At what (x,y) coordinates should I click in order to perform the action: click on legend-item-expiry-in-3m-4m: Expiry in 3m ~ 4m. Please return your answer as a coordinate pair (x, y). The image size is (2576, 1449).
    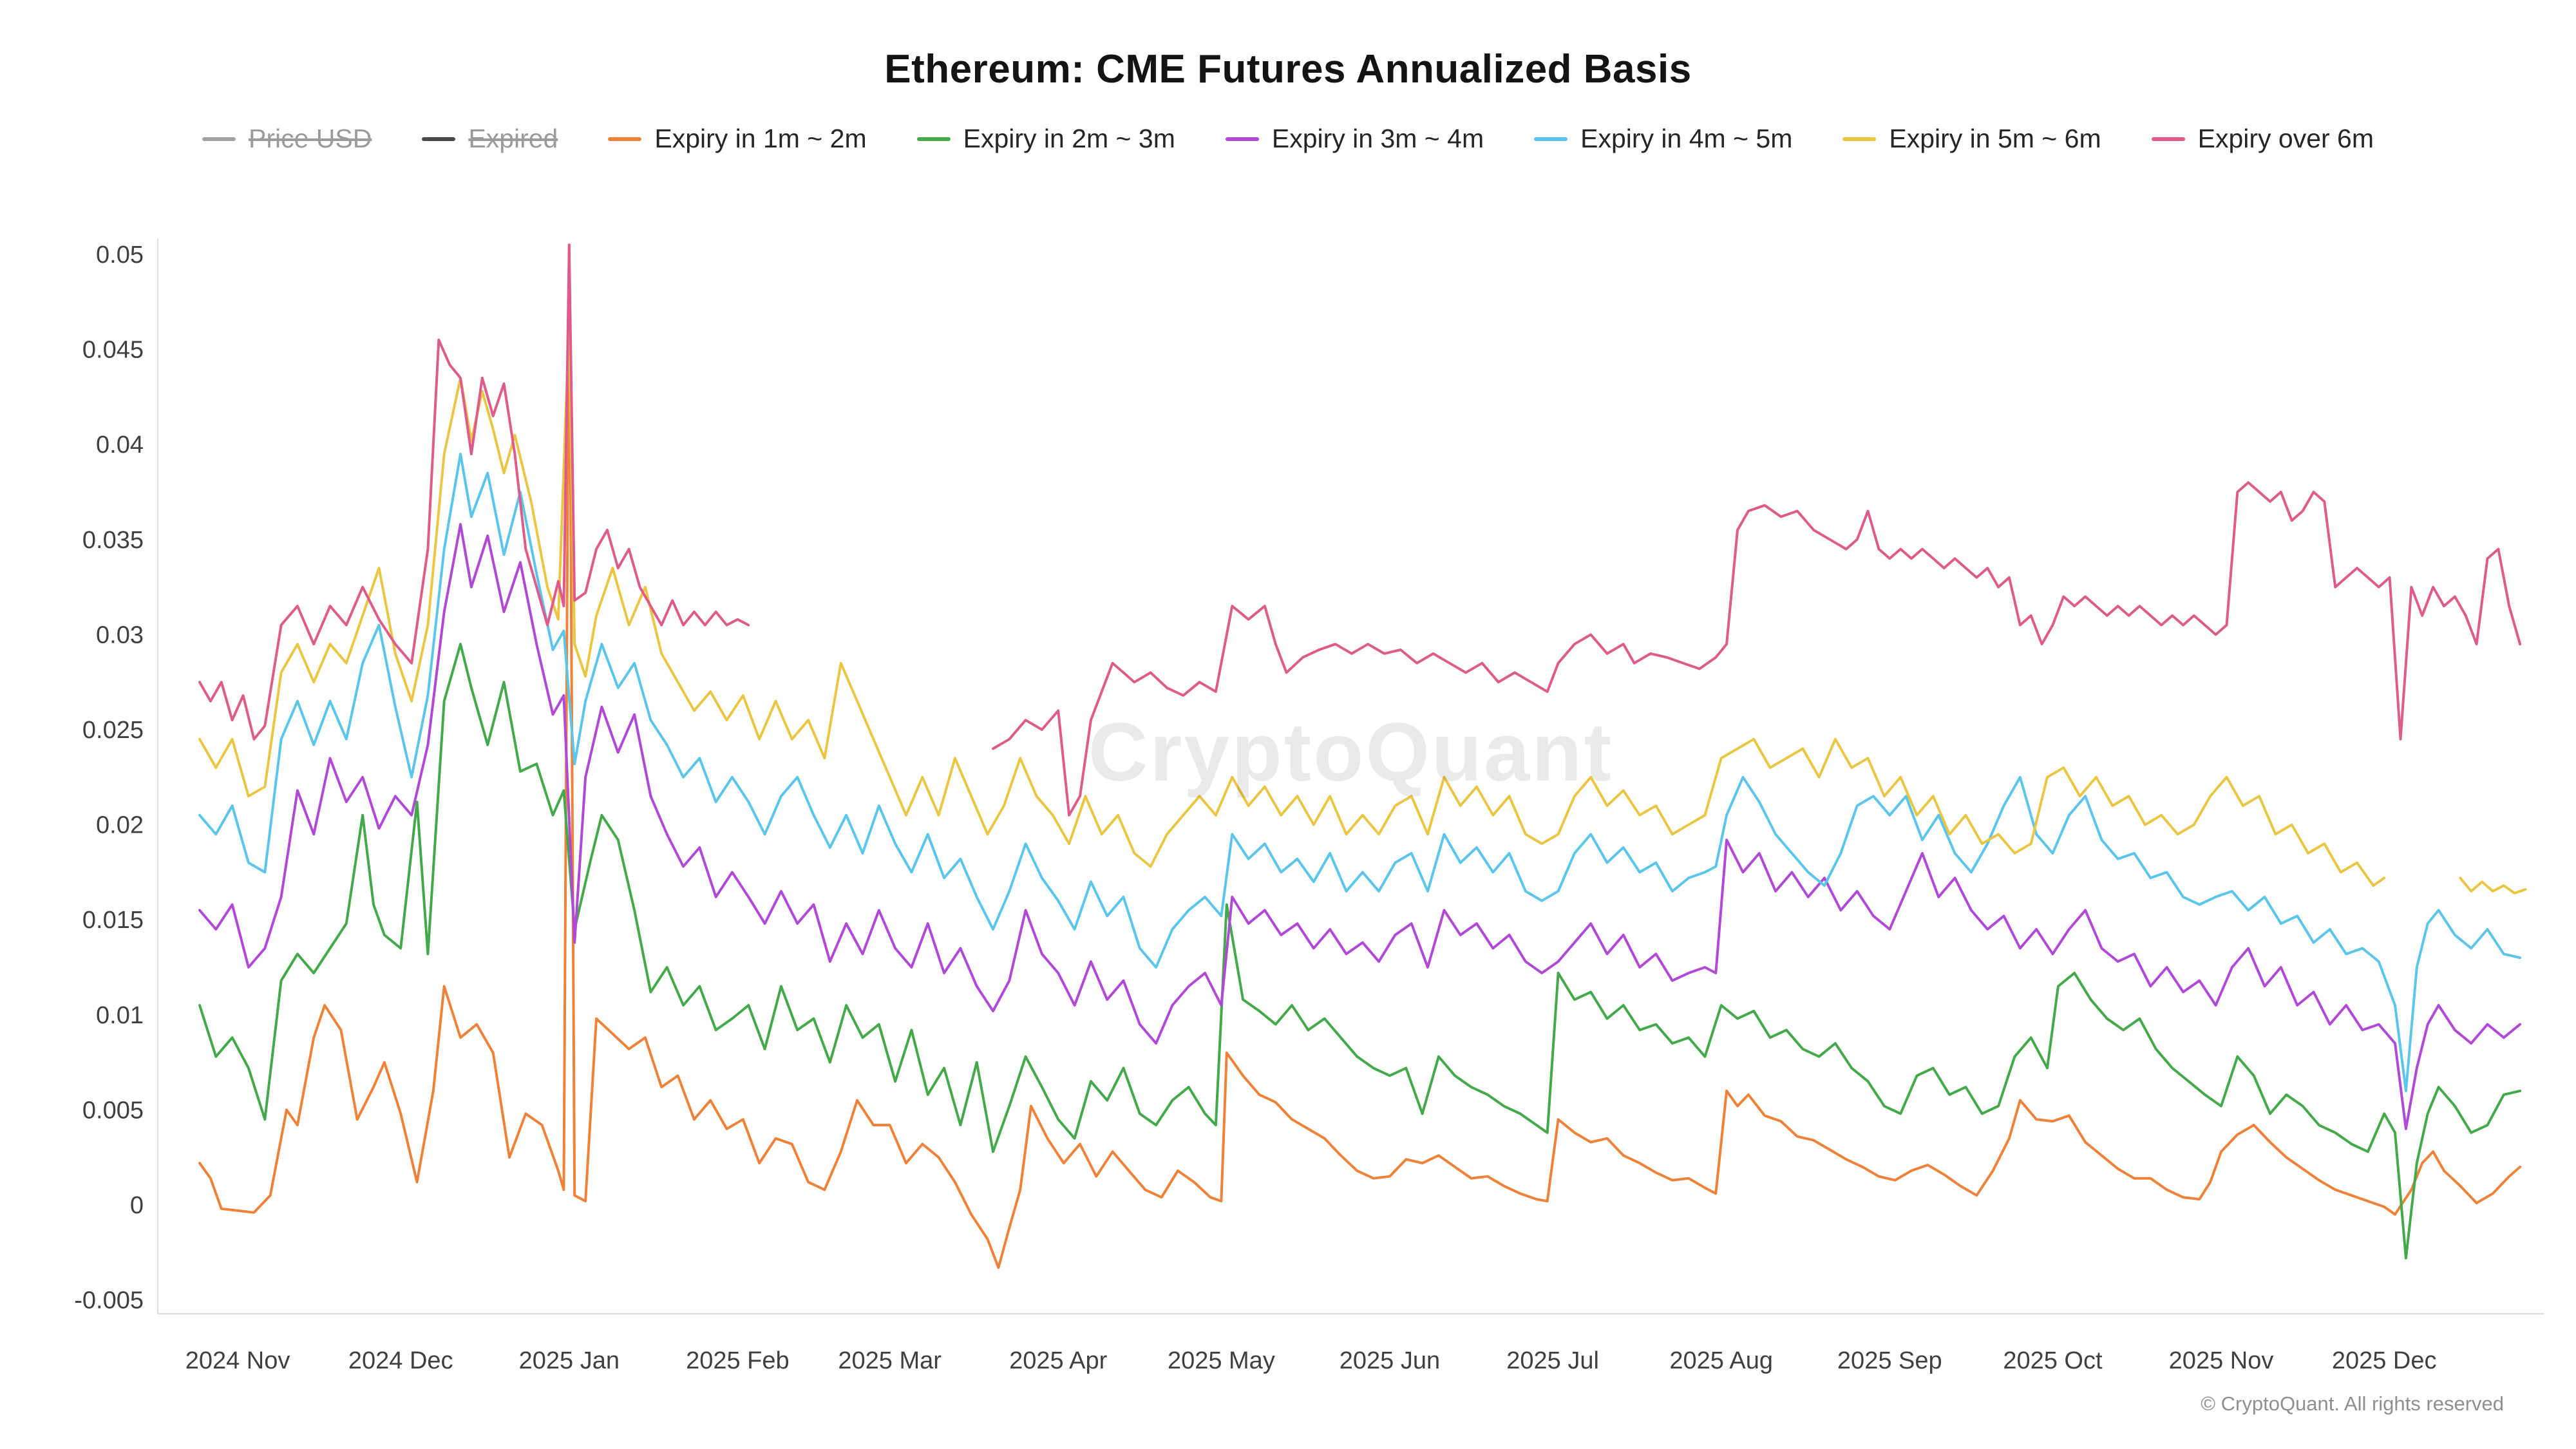
    Looking at the image, I should click on (1354, 139).